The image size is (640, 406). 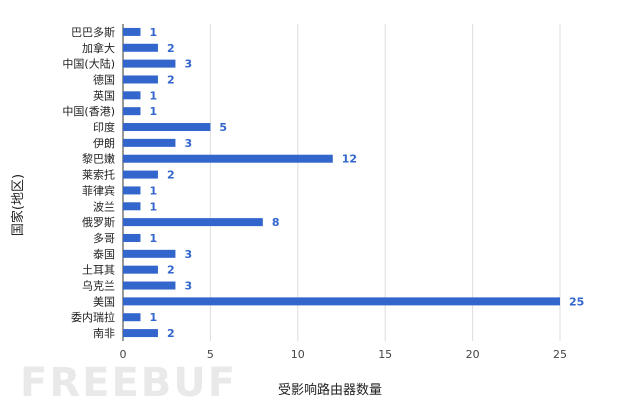 What do you see at coordinates (344, 354) in the screenshot?
I see `x-tick-labels: 0 5 10 15 20 25` at bounding box center [344, 354].